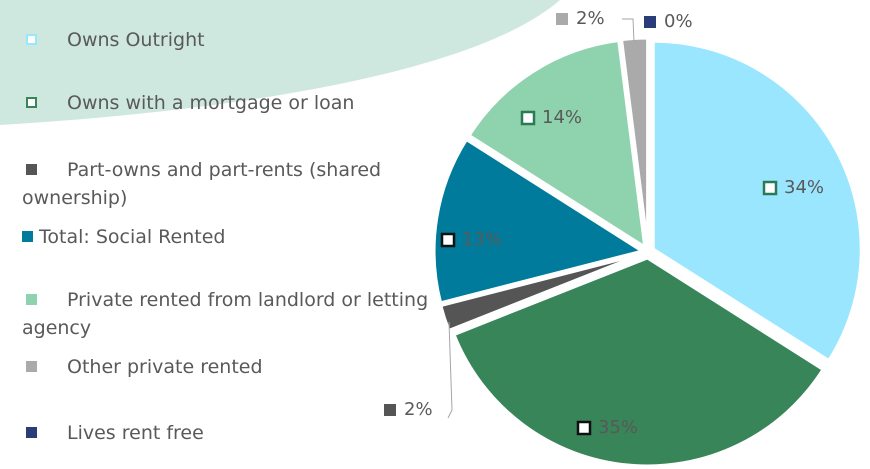 This screenshot has height=469, width=870. I want to click on legend-item: Owns with a mortgage or loan, so click(232, 103).